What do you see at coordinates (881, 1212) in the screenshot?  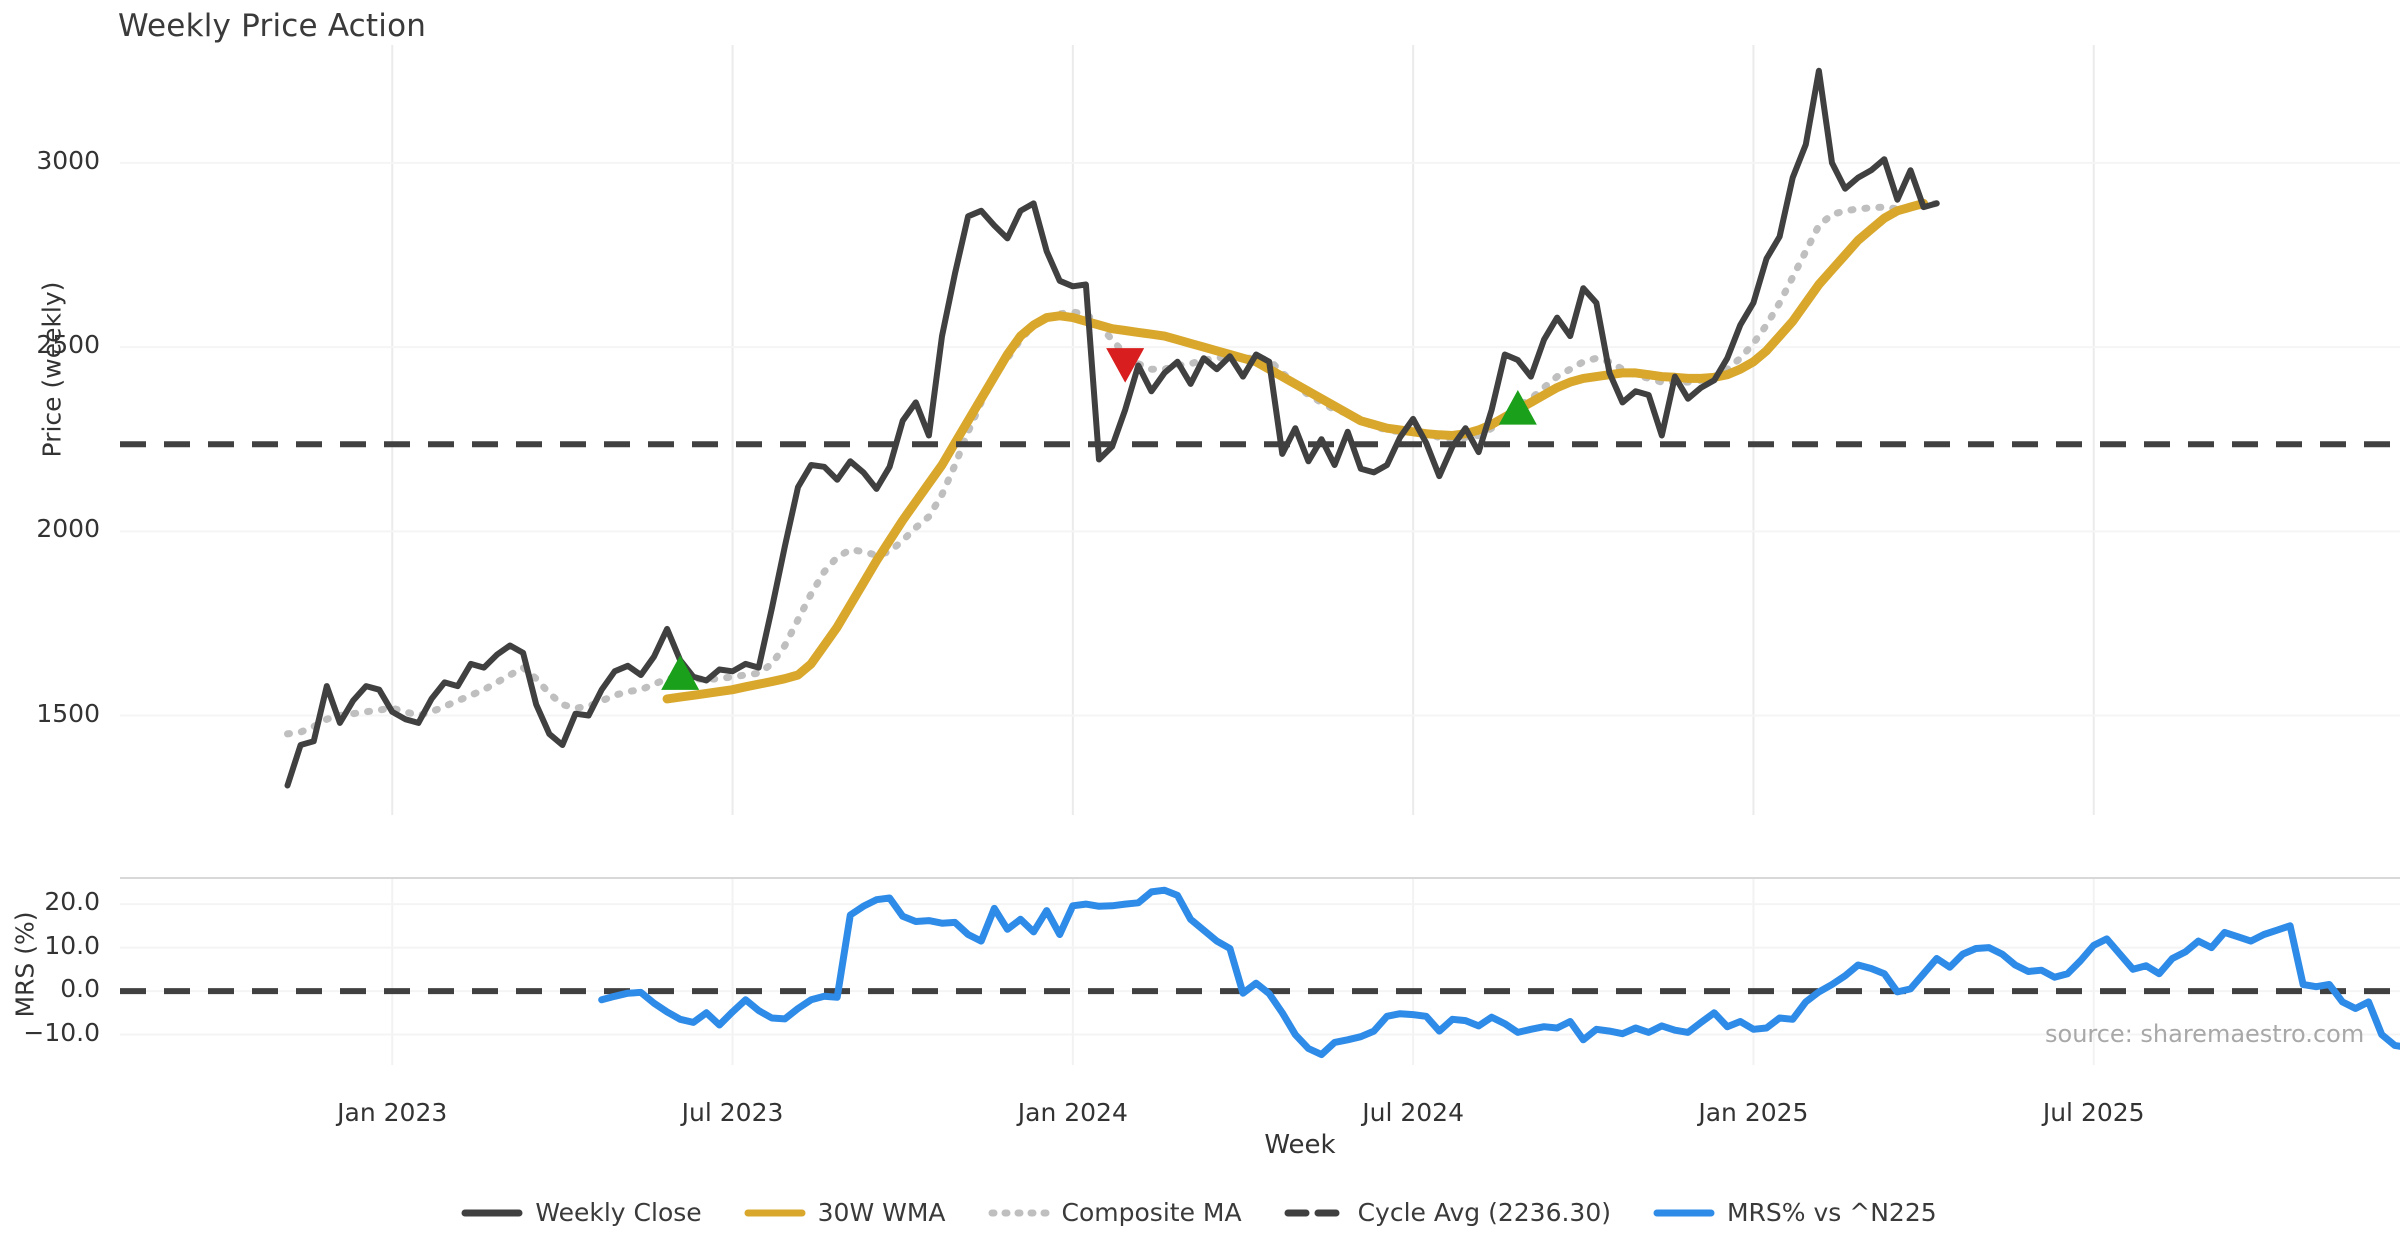 I see `legend-label: 30W WMA` at bounding box center [881, 1212].